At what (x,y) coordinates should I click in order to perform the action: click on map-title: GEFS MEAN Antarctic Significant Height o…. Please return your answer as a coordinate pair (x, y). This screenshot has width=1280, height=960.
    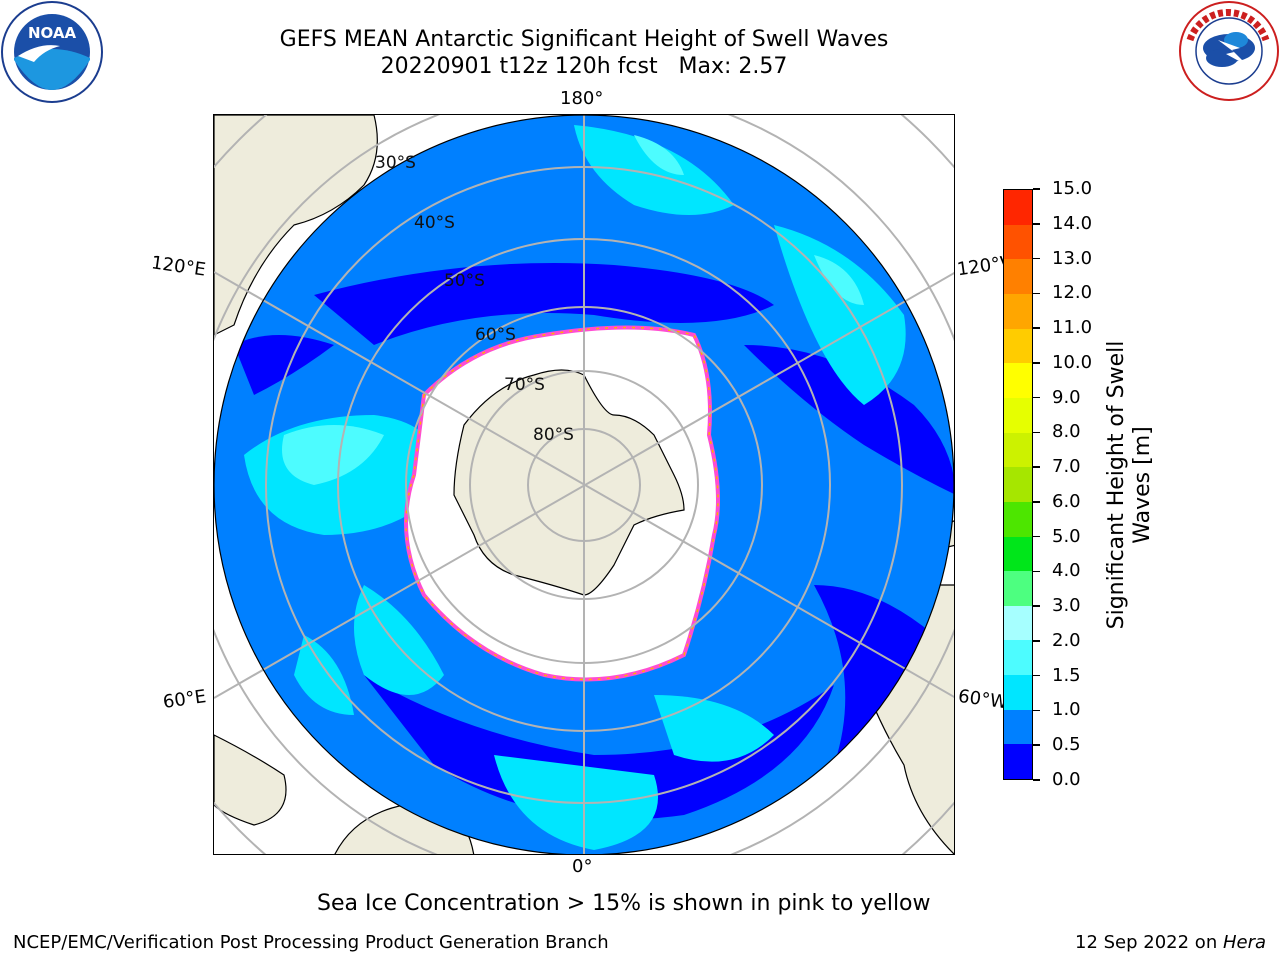
    Looking at the image, I should click on (584, 39).